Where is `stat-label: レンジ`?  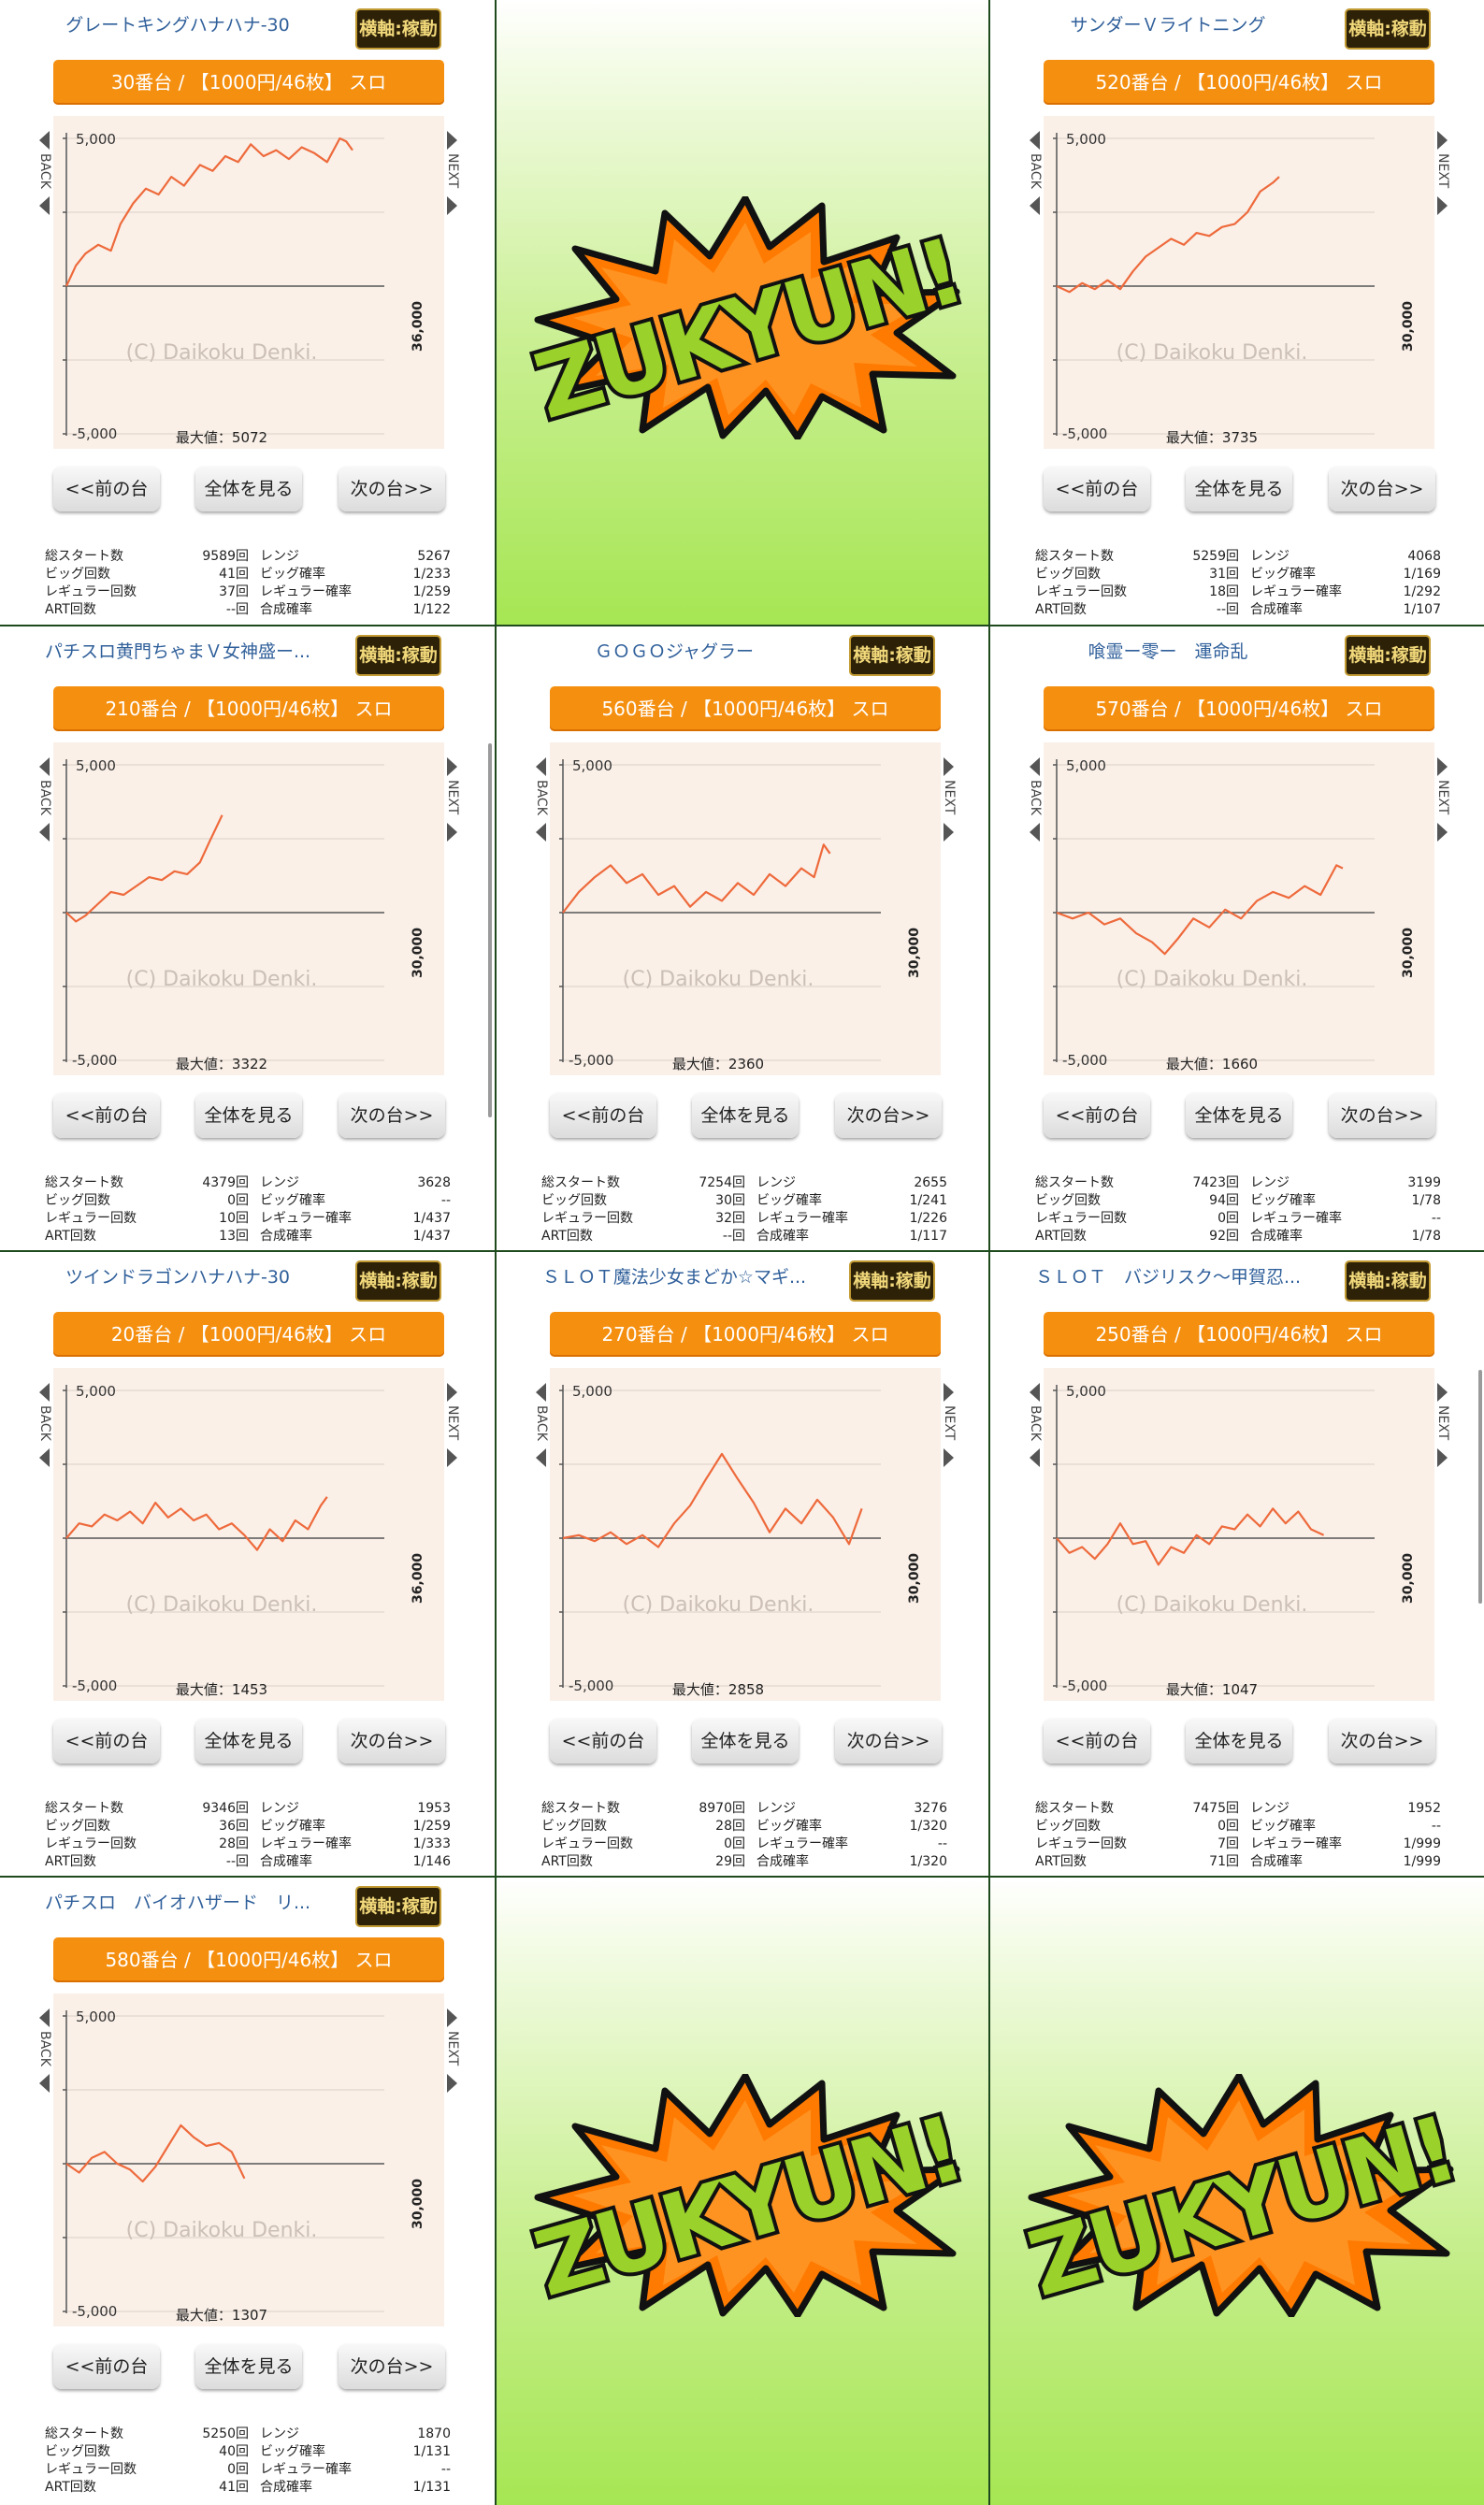
stat-label: レンジ is located at coordinates (279, 1183).